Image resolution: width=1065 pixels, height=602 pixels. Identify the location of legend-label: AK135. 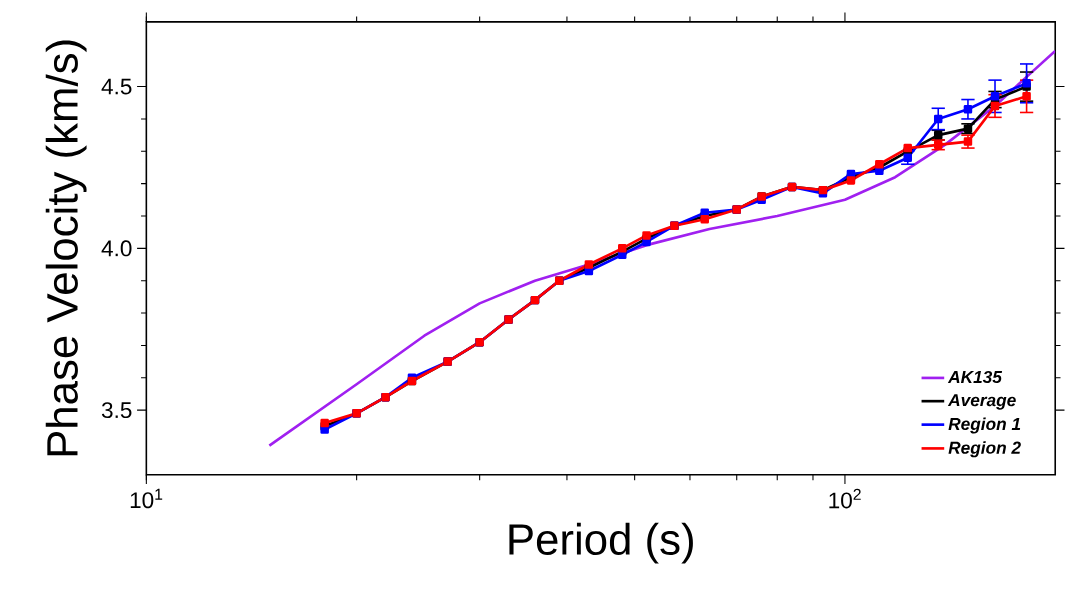
(975, 376).